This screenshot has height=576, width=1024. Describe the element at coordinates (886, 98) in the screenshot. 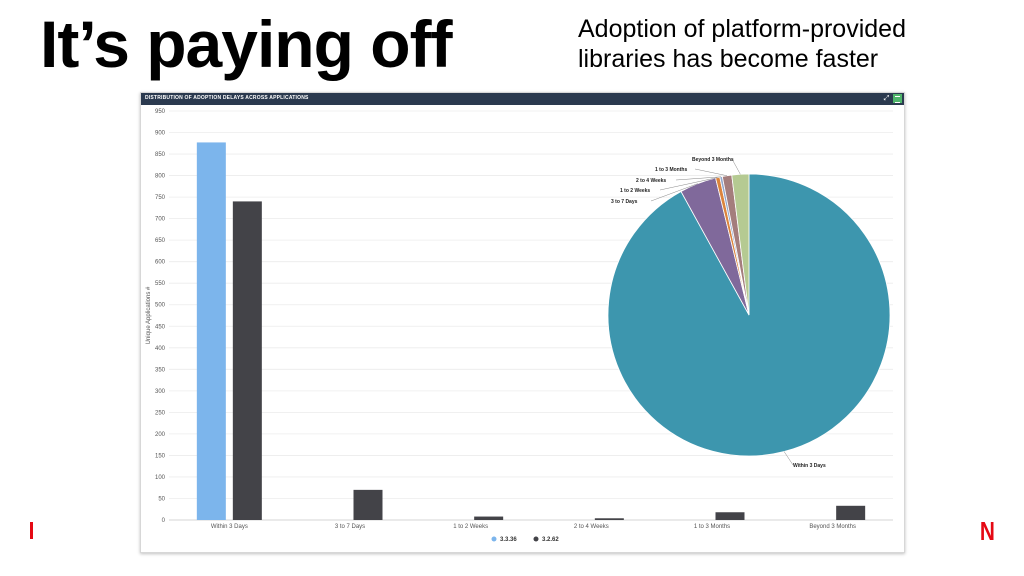

I see `expand-icon: ⤢` at that location.